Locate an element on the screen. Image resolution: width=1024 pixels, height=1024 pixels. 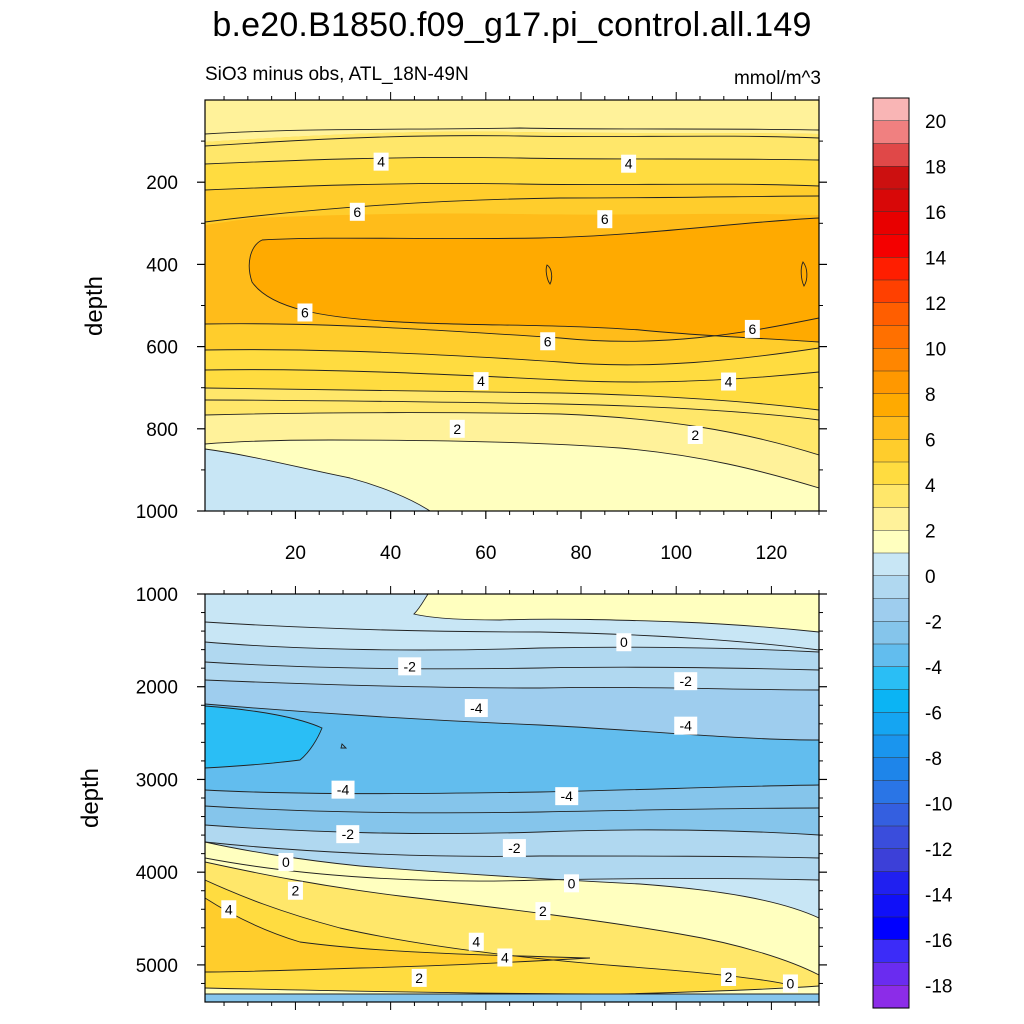
y-tick-label: 200 is located at coordinates (162, 183).